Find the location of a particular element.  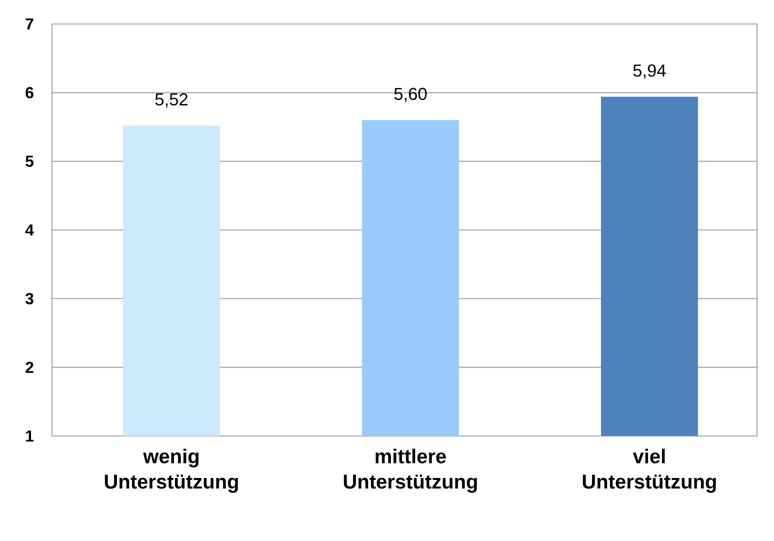

data-label: 5,60 is located at coordinates (410, 95).